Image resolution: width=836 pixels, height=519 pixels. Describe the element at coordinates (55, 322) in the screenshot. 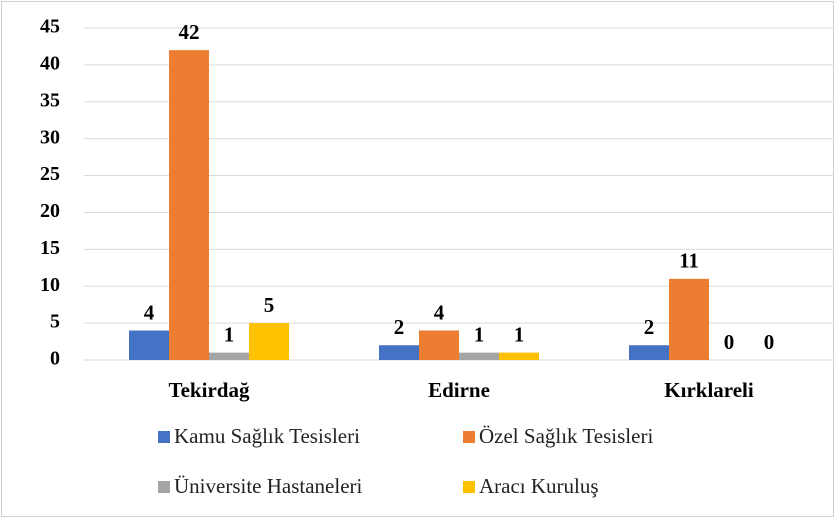

I see `y-tick-label: 5` at that location.